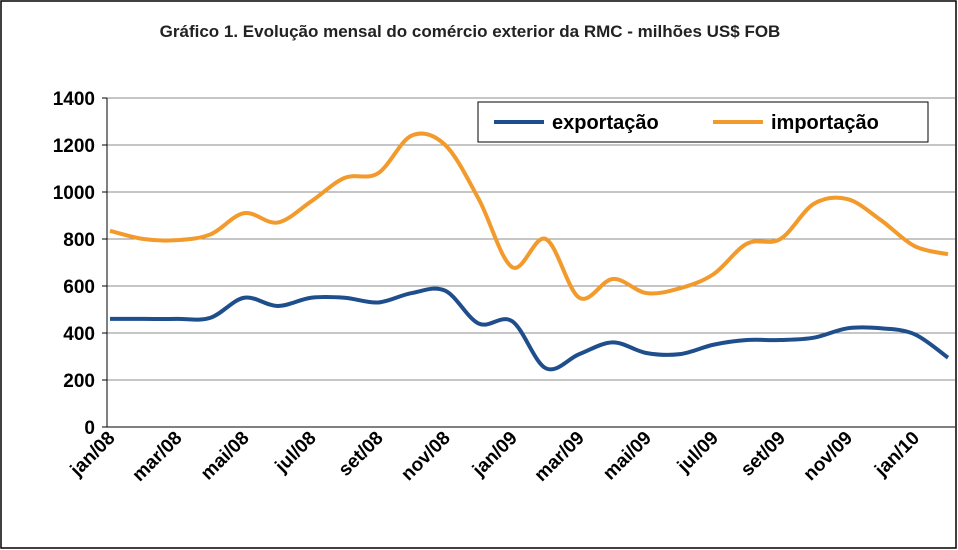 Image resolution: width=958 pixels, height=550 pixels. What do you see at coordinates (495, 455) in the screenshot?
I see `x-tick-label: jan/09` at bounding box center [495, 455].